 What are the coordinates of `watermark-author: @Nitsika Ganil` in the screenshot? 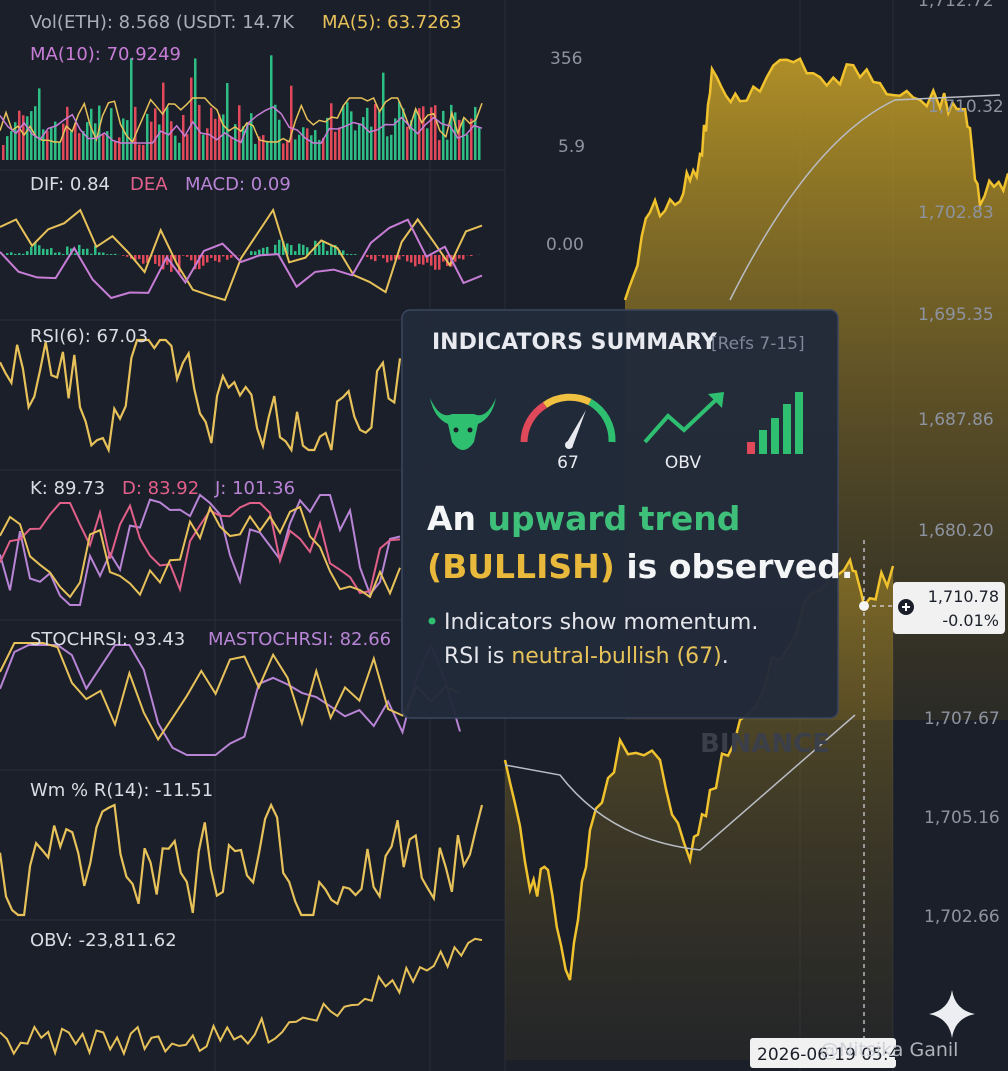 It's located at (889, 1050).